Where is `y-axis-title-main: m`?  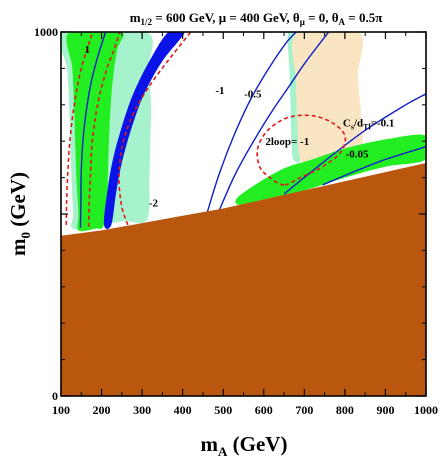 y-axis-title-main: m is located at coordinates (18, 247).